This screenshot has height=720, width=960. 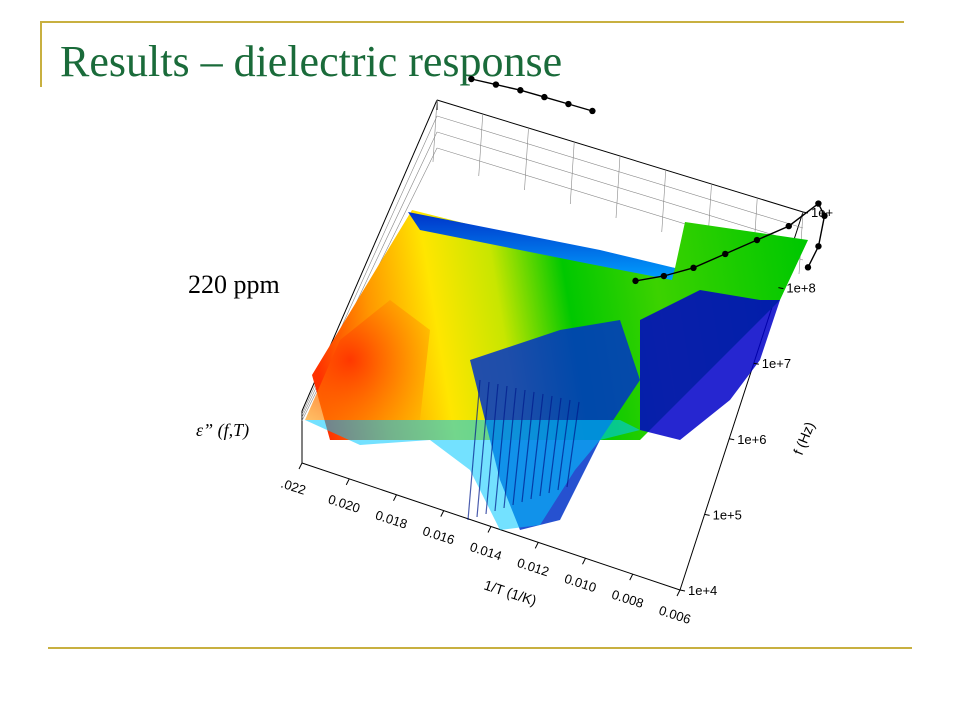 I want to click on x-tick-label: 0.006, so click(x=675, y=615).